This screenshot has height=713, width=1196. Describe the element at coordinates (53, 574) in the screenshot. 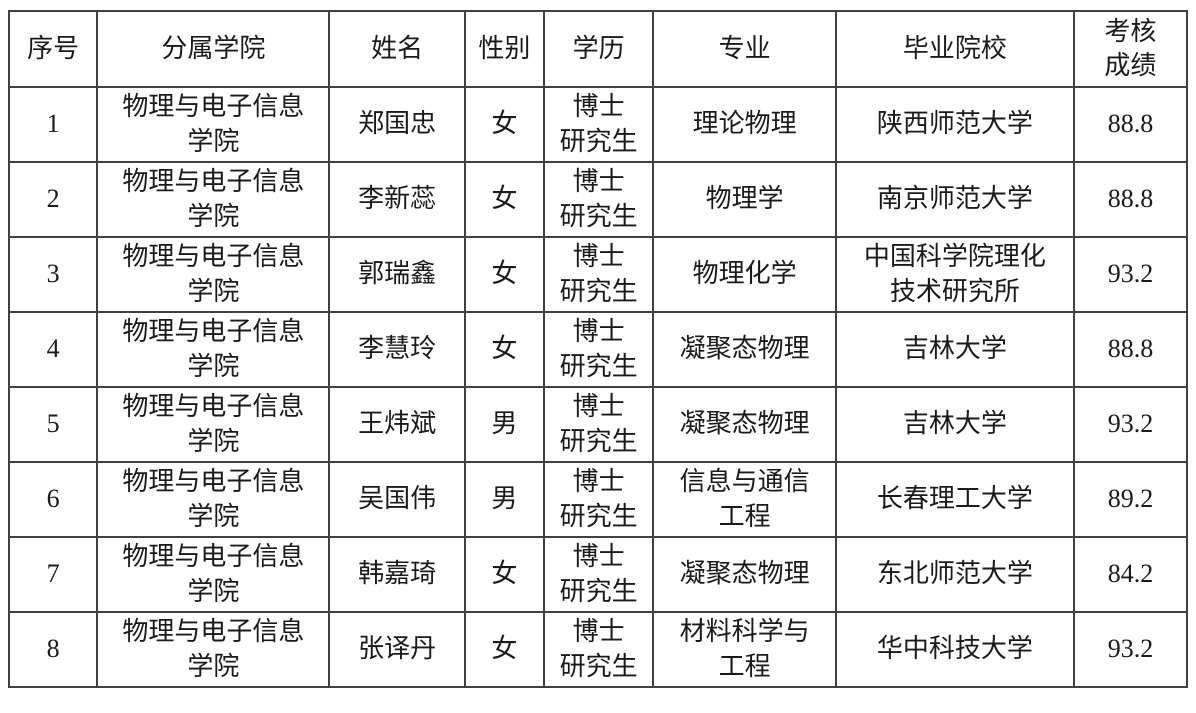

I see `cell-index: 7` at that location.